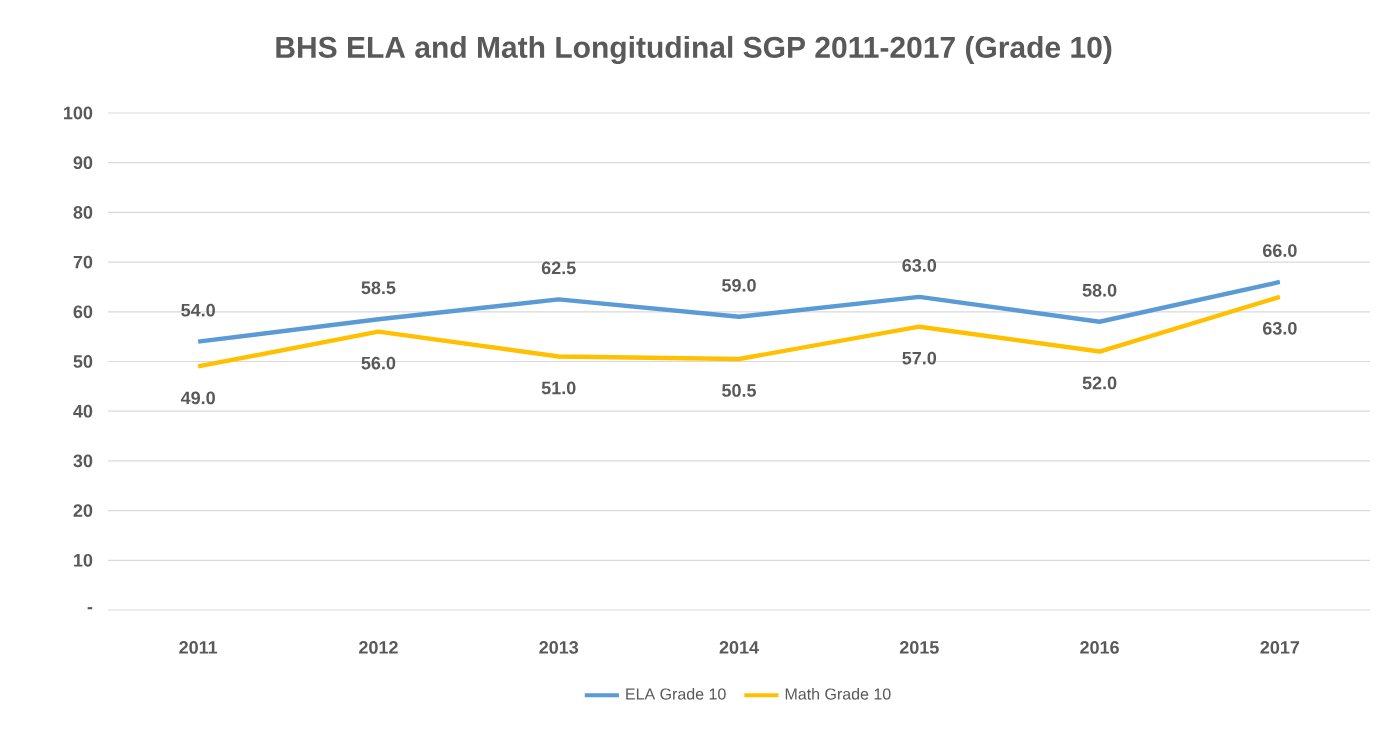  Describe the element at coordinates (378, 363) in the screenshot. I see `data-label: 56.0` at that location.